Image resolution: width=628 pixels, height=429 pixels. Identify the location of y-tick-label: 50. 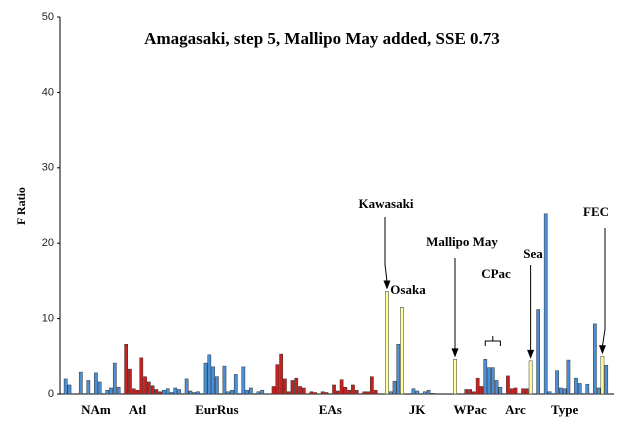
(48, 17).